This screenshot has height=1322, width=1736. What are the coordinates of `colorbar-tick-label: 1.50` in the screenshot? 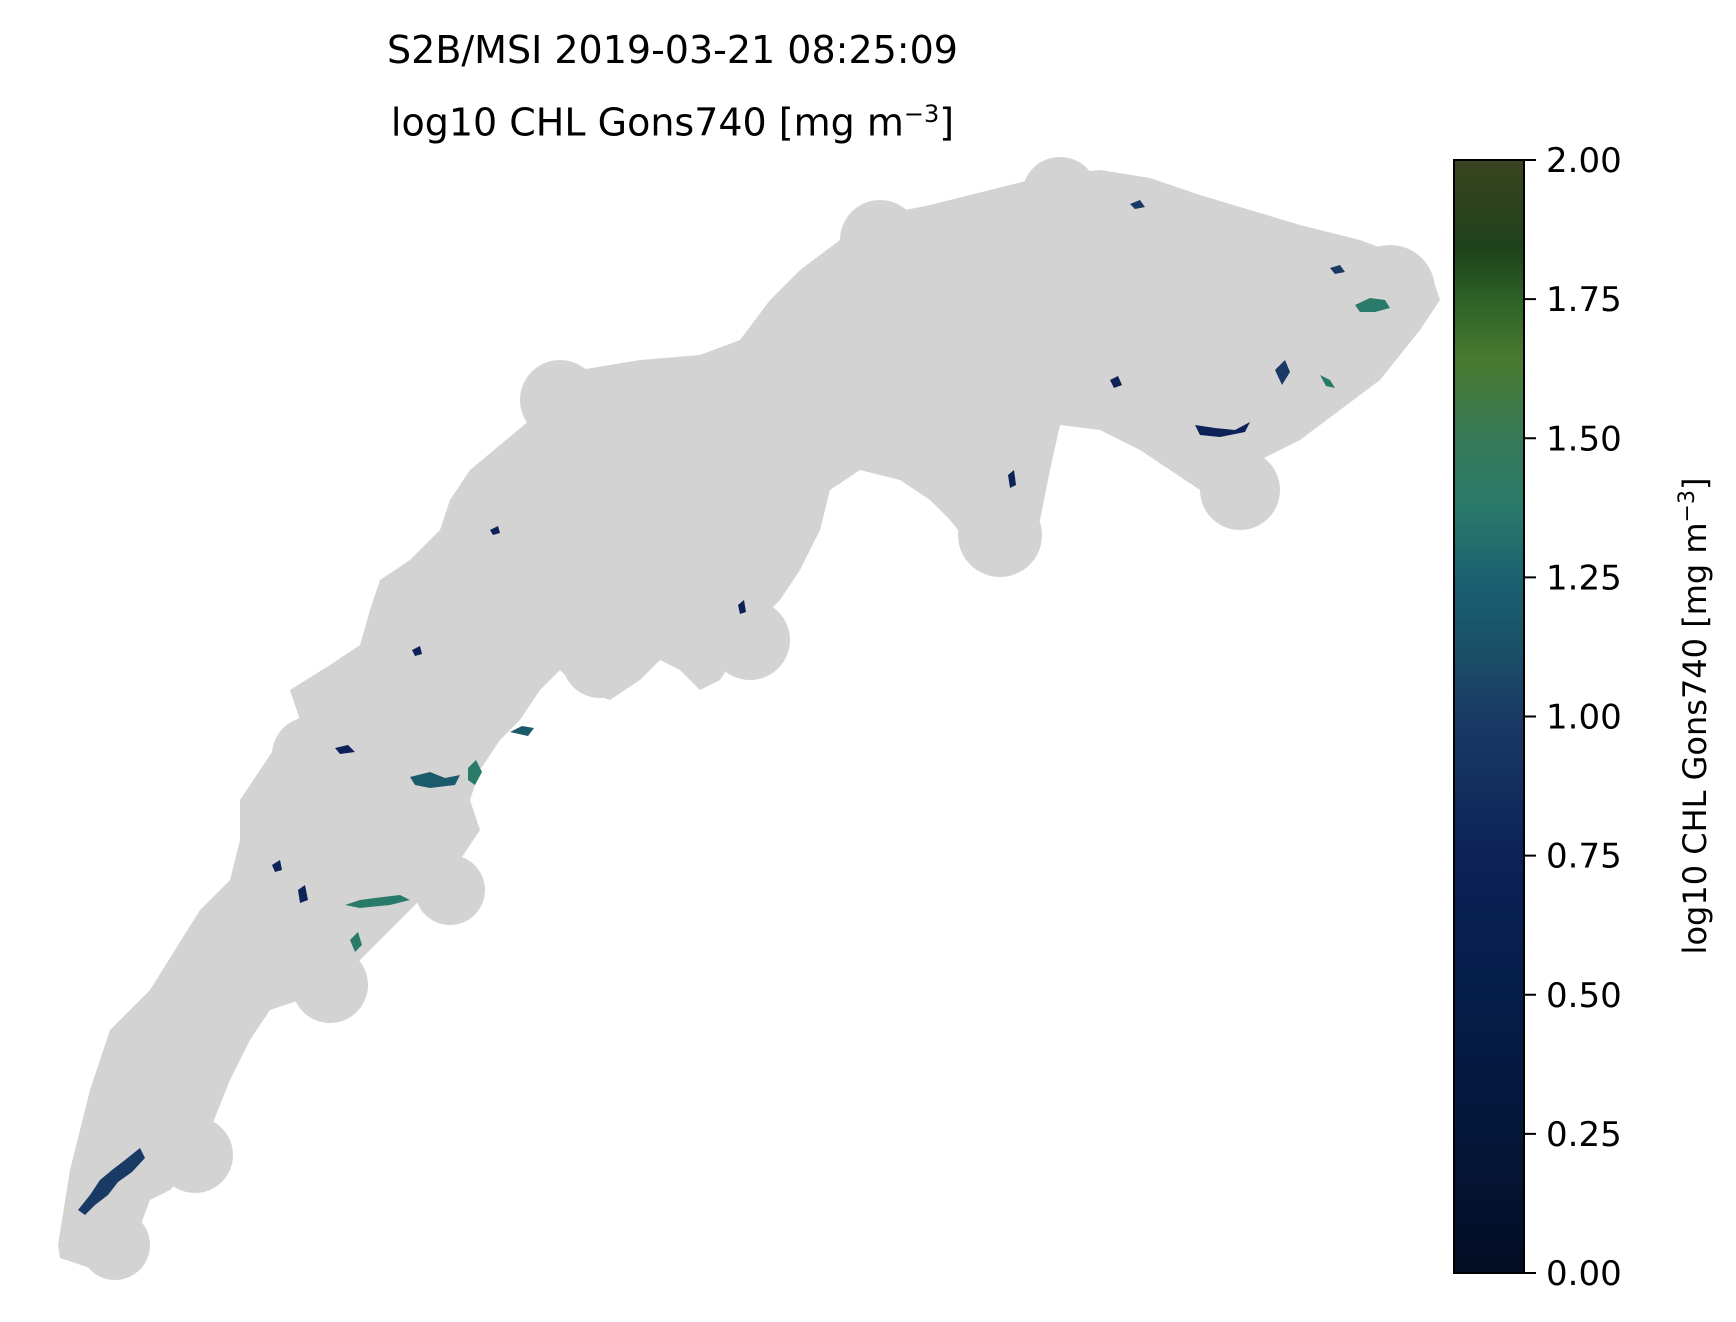 It's located at (1584, 439).